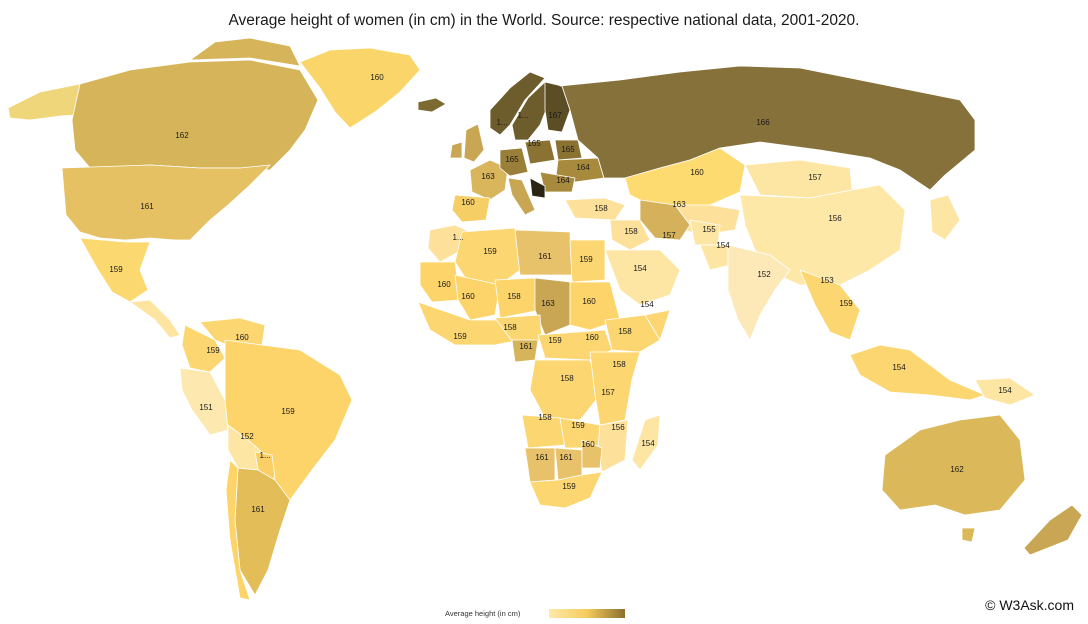 The width and height of the screenshot is (1088, 624). Describe the element at coordinates (587, 613) in the screenshot. I see `legend-color-scale` at that location.